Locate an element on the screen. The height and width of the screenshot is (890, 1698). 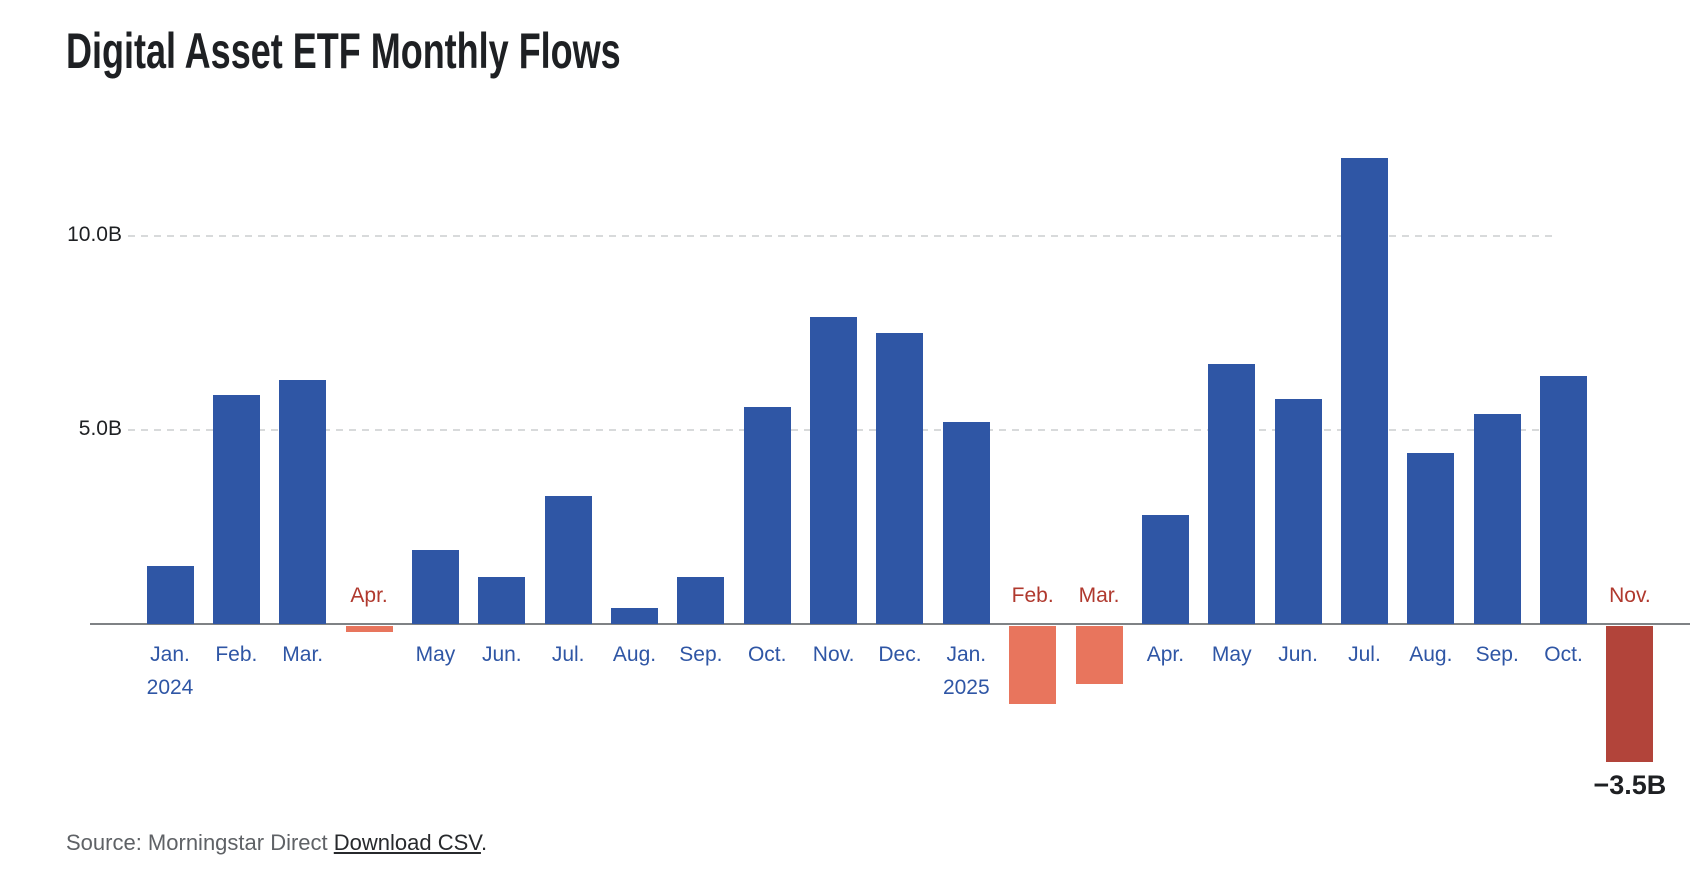
bar-2024-nov is located at coordinates (834, 470).